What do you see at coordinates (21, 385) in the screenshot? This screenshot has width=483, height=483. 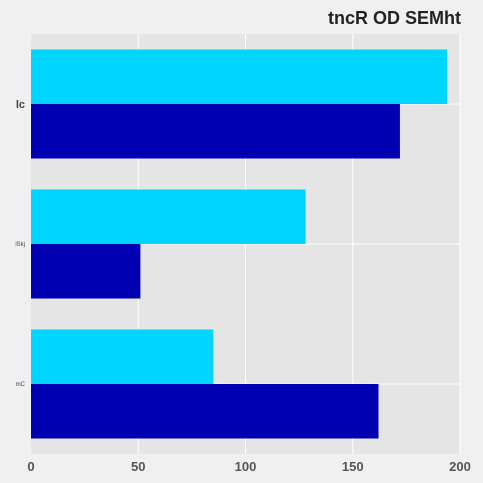 I see `y-tick-label: mC` at bounding box center [21, 385].